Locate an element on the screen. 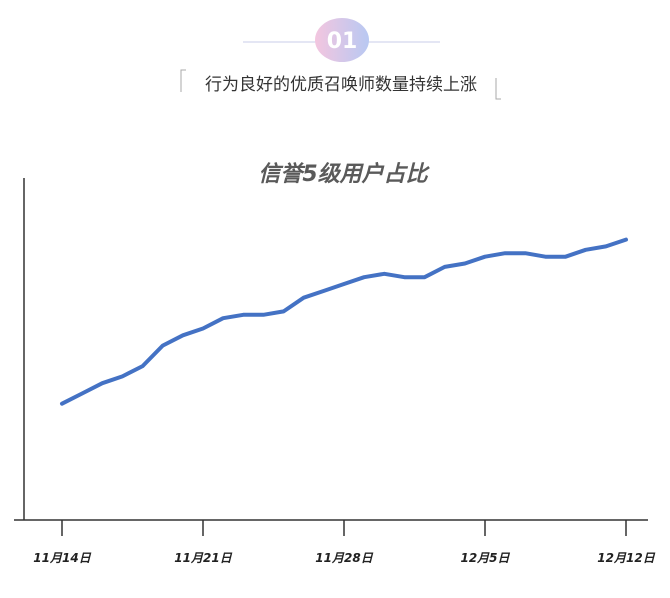 Image resolution: width=670 pixels, height=598 pixels. header-number: 01 is located at coordinates (342, 41).